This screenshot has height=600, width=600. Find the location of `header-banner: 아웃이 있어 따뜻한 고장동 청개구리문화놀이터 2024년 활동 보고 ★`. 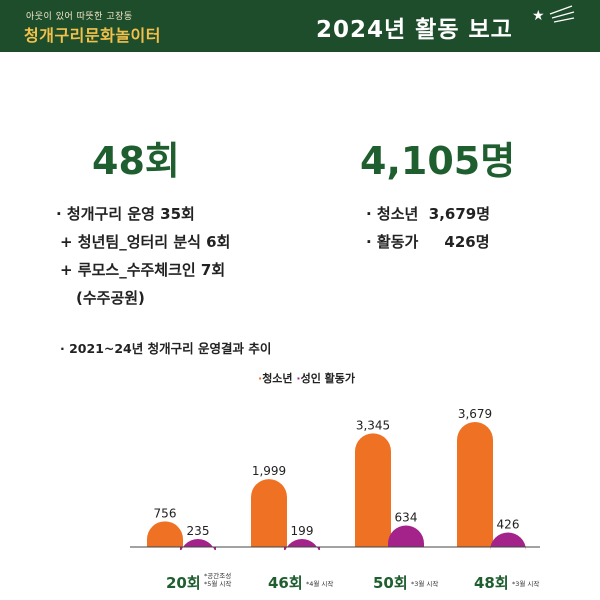

header-banner: 아웃이 있어 따뜻한 고장동 청개구리문화놀이터 2024년 활동 보고 ★ is located at coordinates (300, 26).